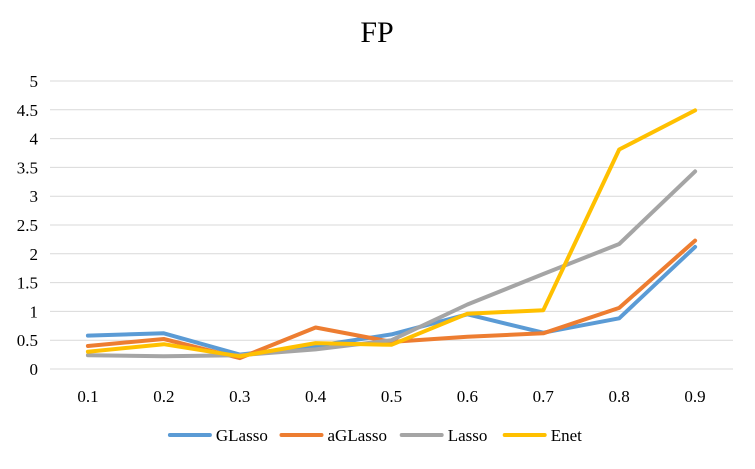 Image resolution: width=755 pixels, height=469 pixels. I want to click on x-tick-label: 0.6, so click(467, 396).